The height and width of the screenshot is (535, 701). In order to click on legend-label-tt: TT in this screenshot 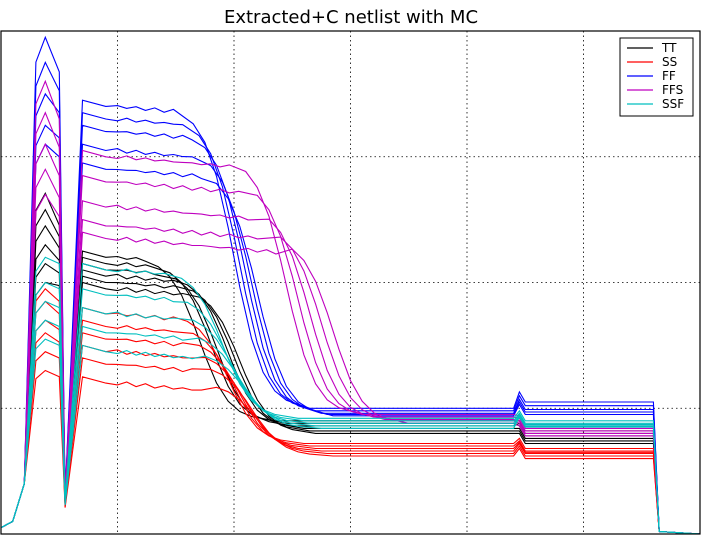, I will do `click(669, 48)`.